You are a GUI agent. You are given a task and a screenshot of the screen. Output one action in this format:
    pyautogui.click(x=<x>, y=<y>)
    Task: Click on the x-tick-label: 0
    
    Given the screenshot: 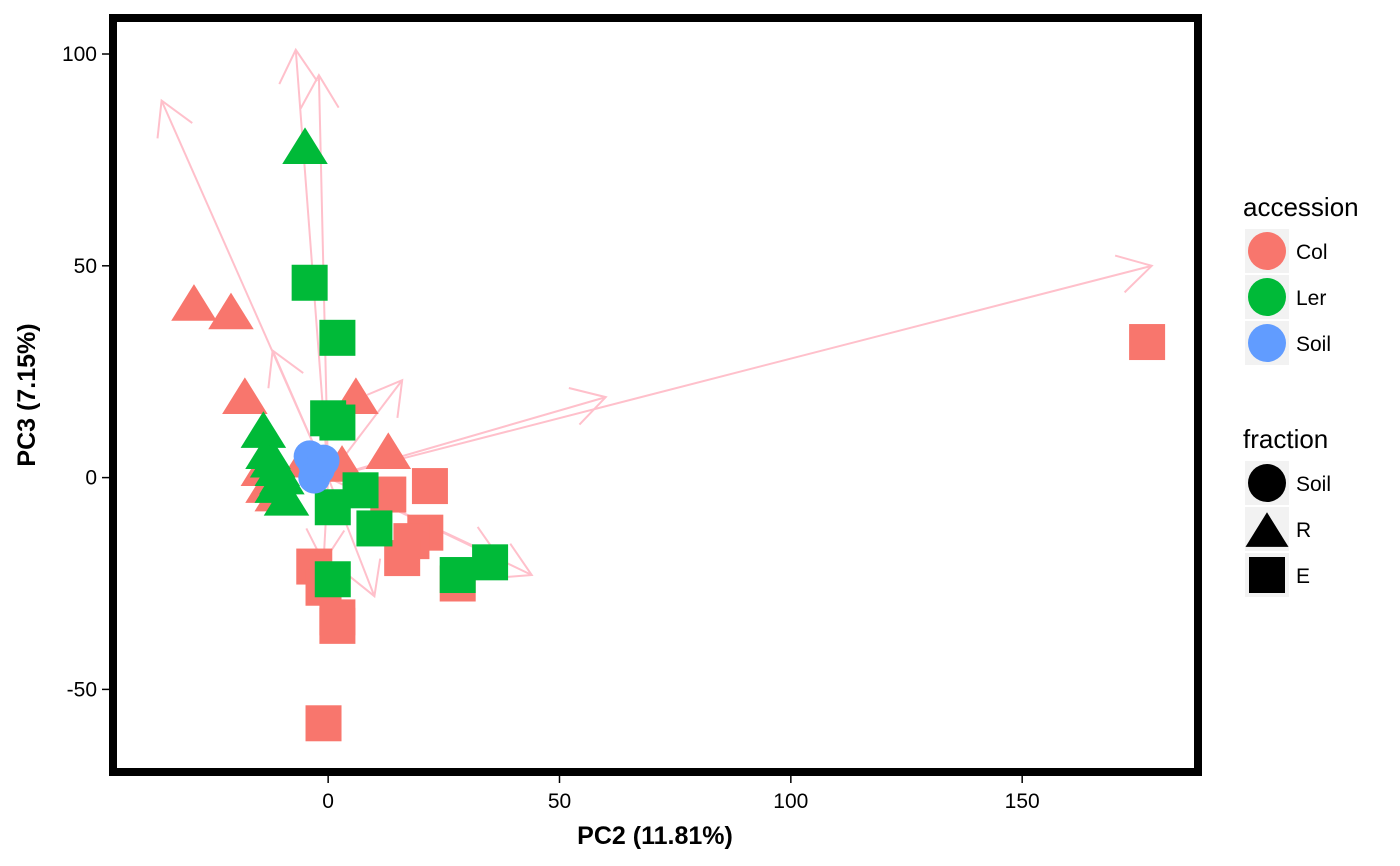 What is the action you would take?
    pyautogui.click(x=328, y=801)
    